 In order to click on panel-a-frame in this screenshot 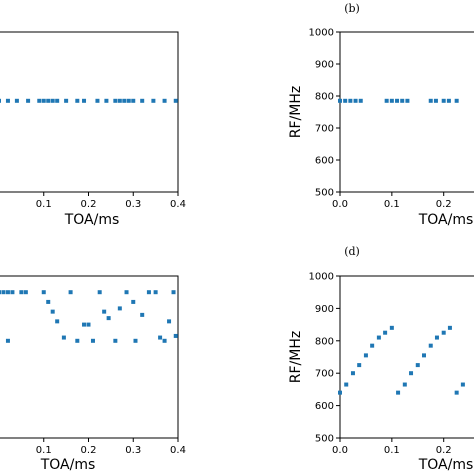, I will do `click(89, 112)`.